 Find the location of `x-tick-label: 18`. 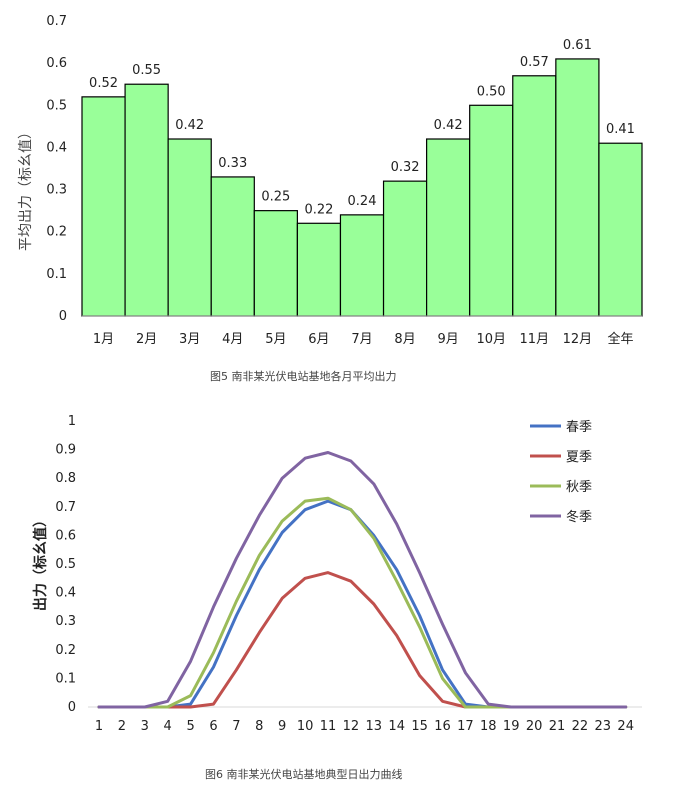

x-tick-label: 18 is located at coordinates (488, 726).